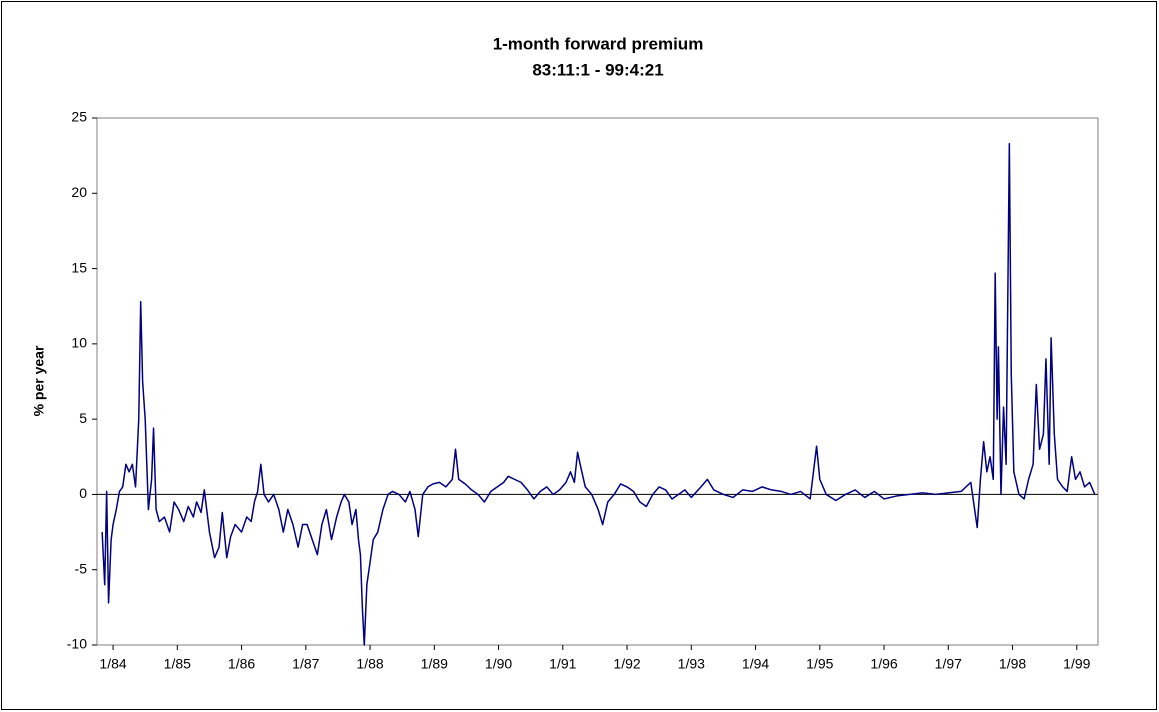 This screenshot has width=1159, height=712. What do you see at coordinates (883, 664) in the screenshot?
I see `x-tick-label: 1/96` at bounding box center [883, 664].